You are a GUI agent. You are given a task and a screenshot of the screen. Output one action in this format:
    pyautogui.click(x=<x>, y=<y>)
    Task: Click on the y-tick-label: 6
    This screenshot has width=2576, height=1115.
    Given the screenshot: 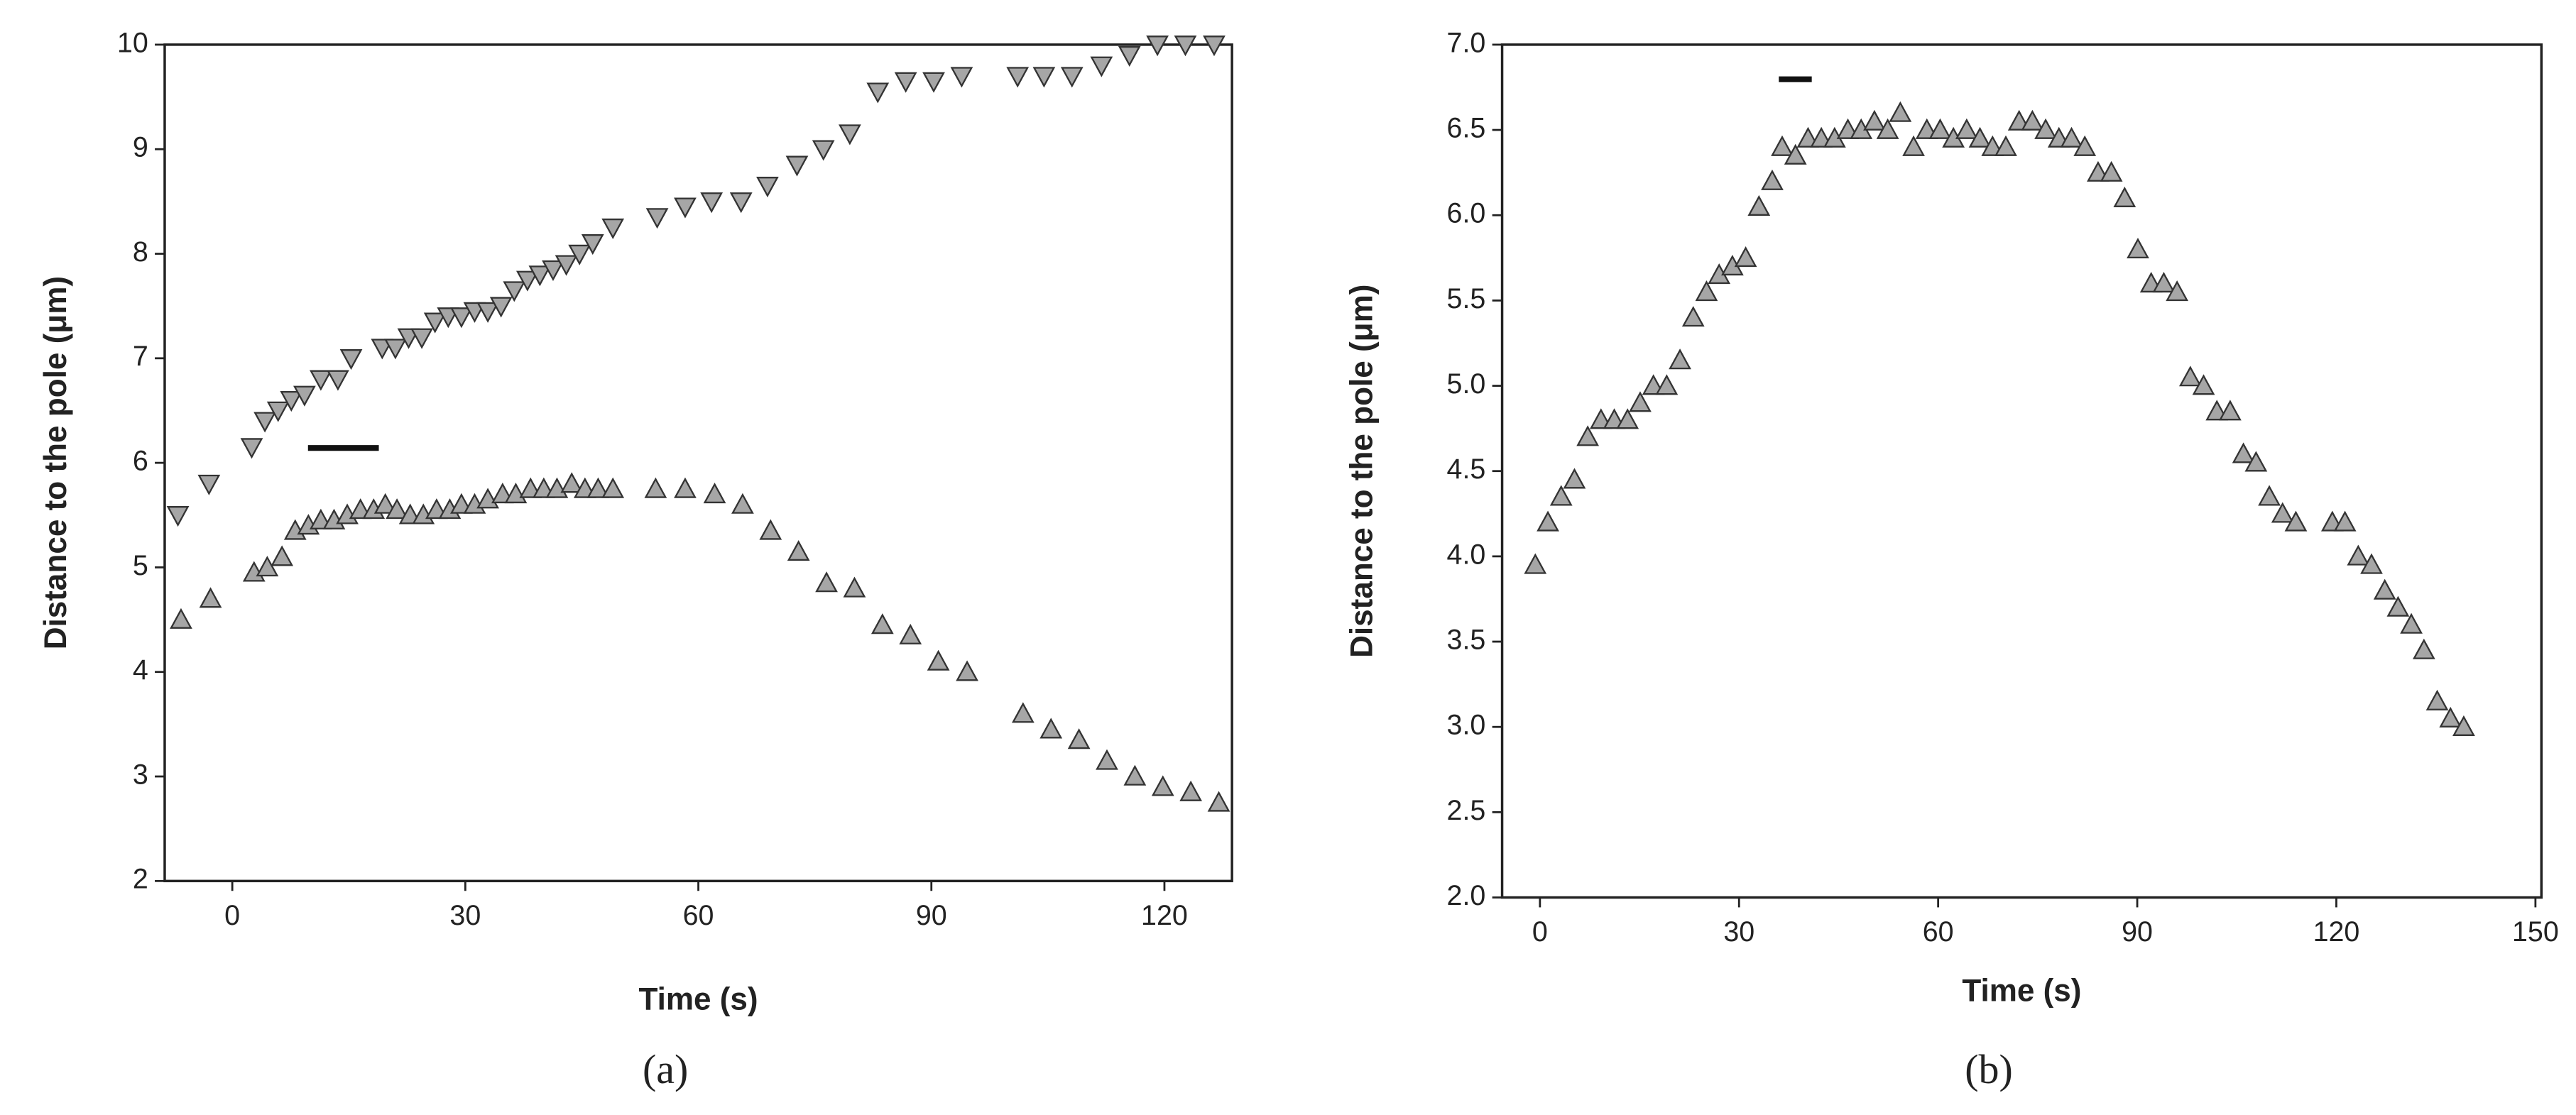 What is the action you would take?
    pyautogui.click(x=140, y=461)
    